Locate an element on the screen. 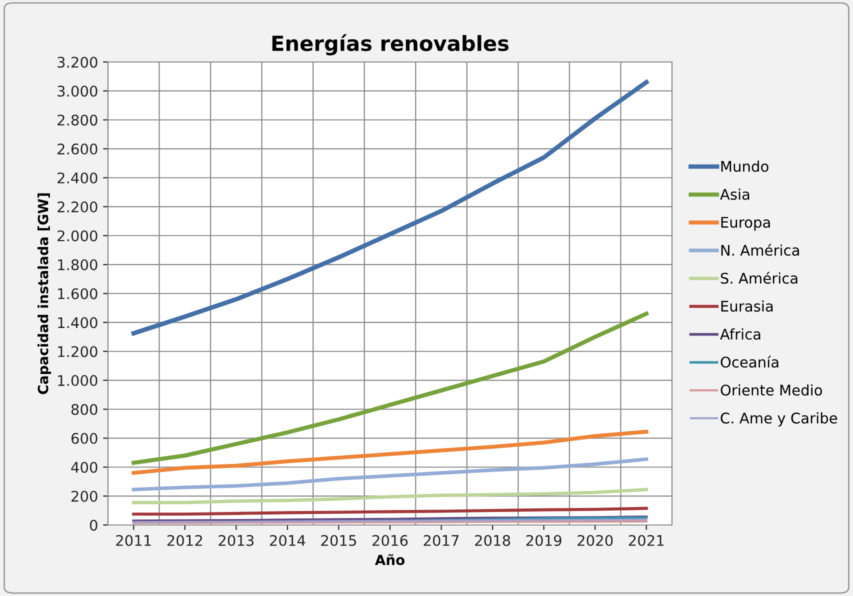 This screenshot has height=596, width=853. legend-label: Eurasia is located at coordinates (747, 306).